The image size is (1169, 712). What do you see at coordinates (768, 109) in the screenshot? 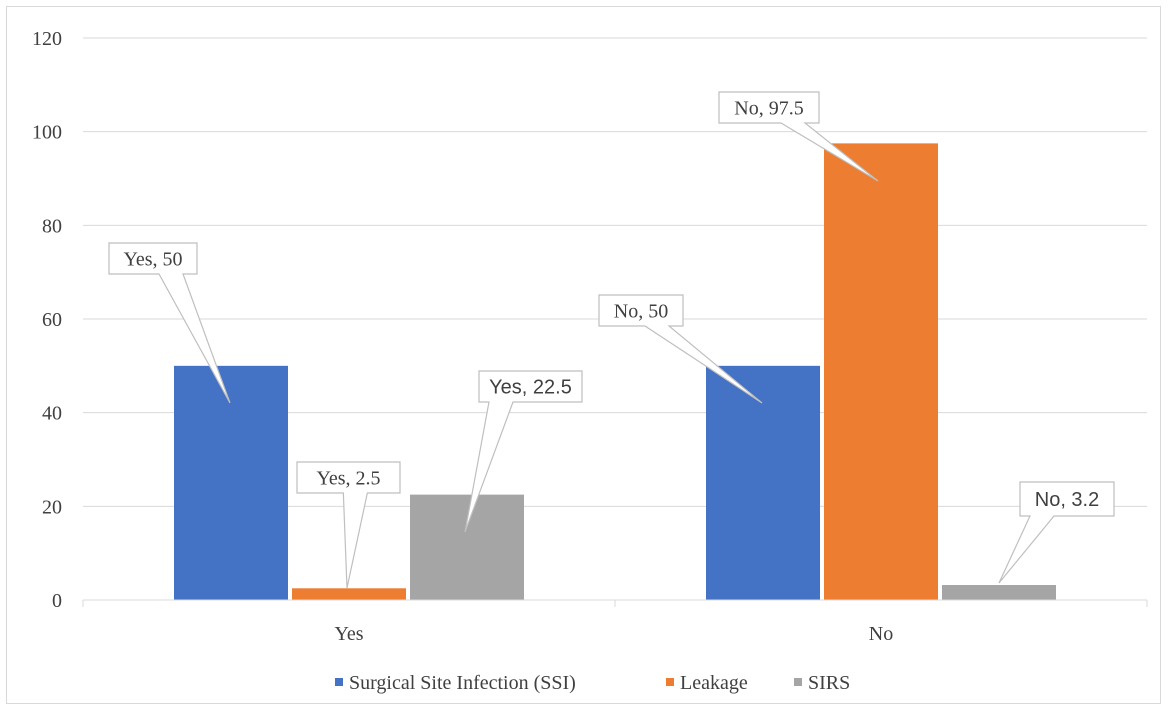
I see `data-label-text: No, 97.5` at bounding box center [768, 109].